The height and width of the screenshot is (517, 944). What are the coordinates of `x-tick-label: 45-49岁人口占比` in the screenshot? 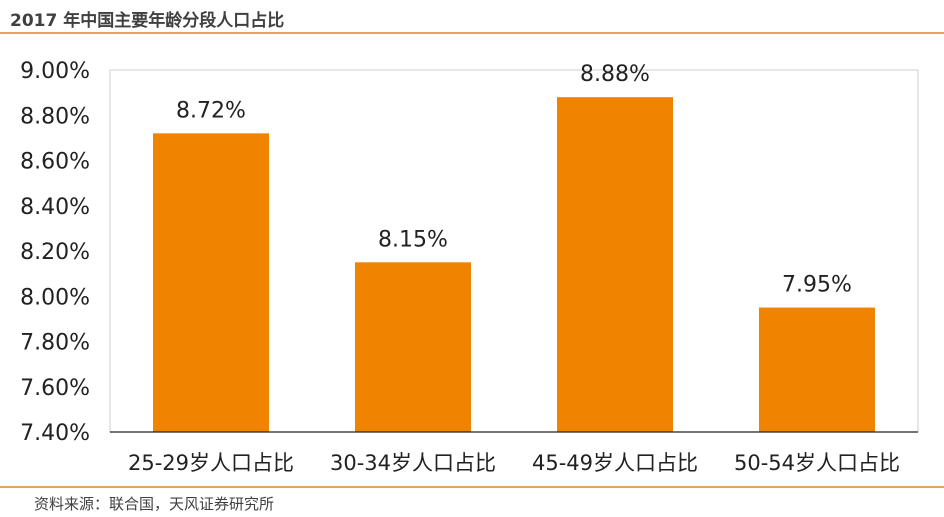 It's located at (615, 463).